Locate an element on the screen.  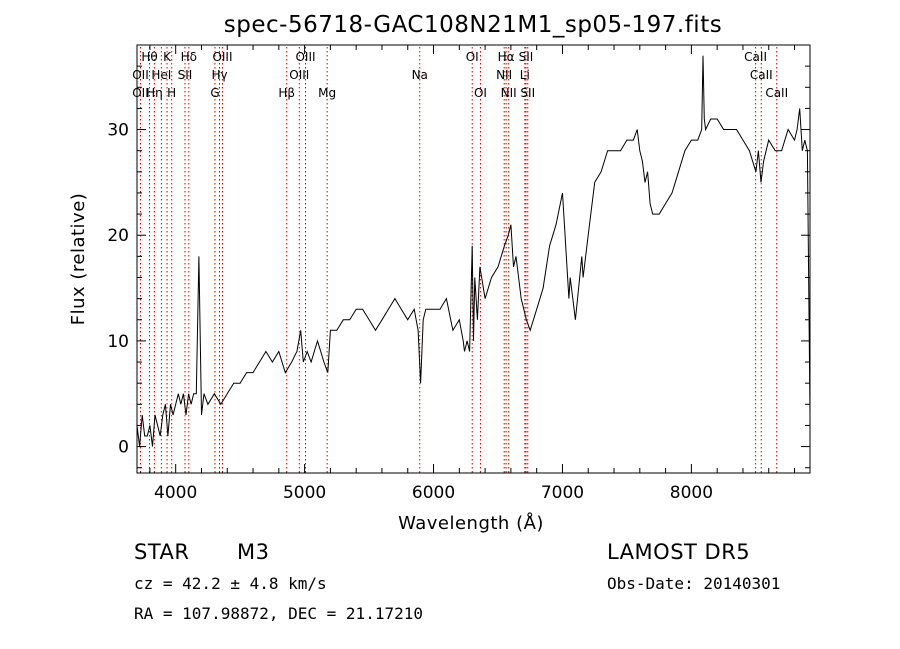
x-tick-label: 7000 is located at coordinates (562, 493).